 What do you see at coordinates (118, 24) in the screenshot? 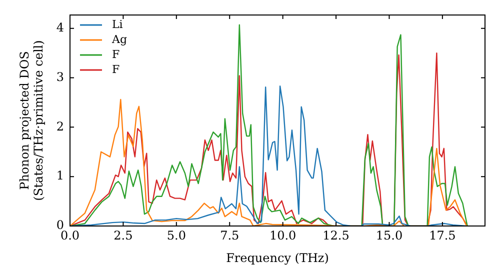
I see `legend-label: Li` at bounding box center [118, 24].